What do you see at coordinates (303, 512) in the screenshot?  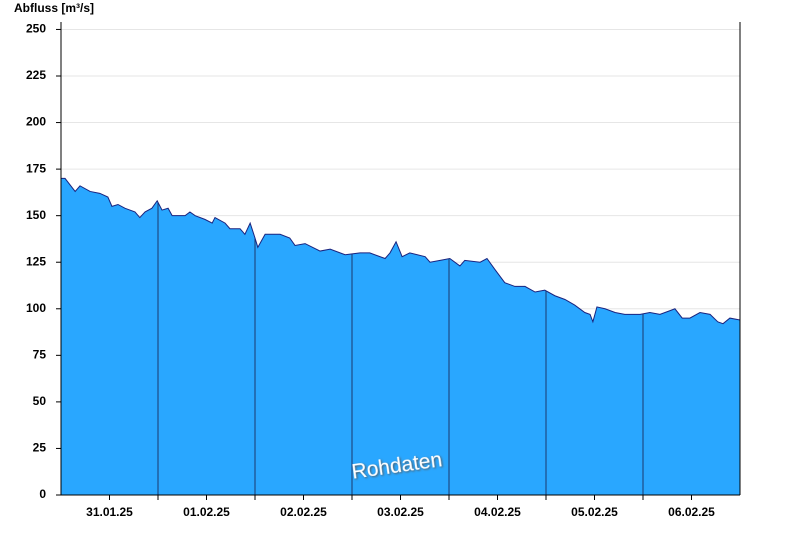 I see `x-tick-label: 02.02.25` at bounding box center [303, 512].